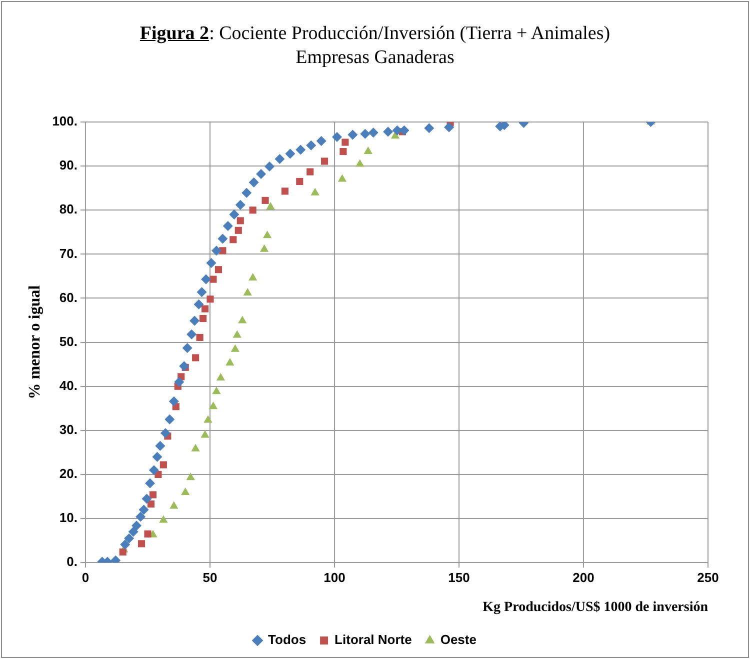  Describe the element at coordinates (86, 577) in the screenshot. I see `x-tick-label: 0` at that location.